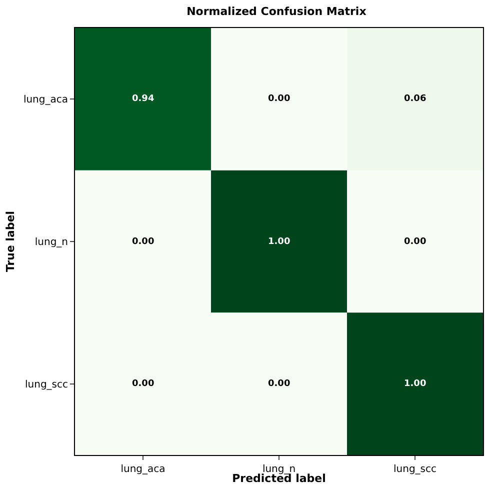 Image resolution: width=485 pixels, height=485 pixels. Describe the element at coordinates (143, 469) in the screenshot. I see `x-tick-label: lung_aca` at that location.